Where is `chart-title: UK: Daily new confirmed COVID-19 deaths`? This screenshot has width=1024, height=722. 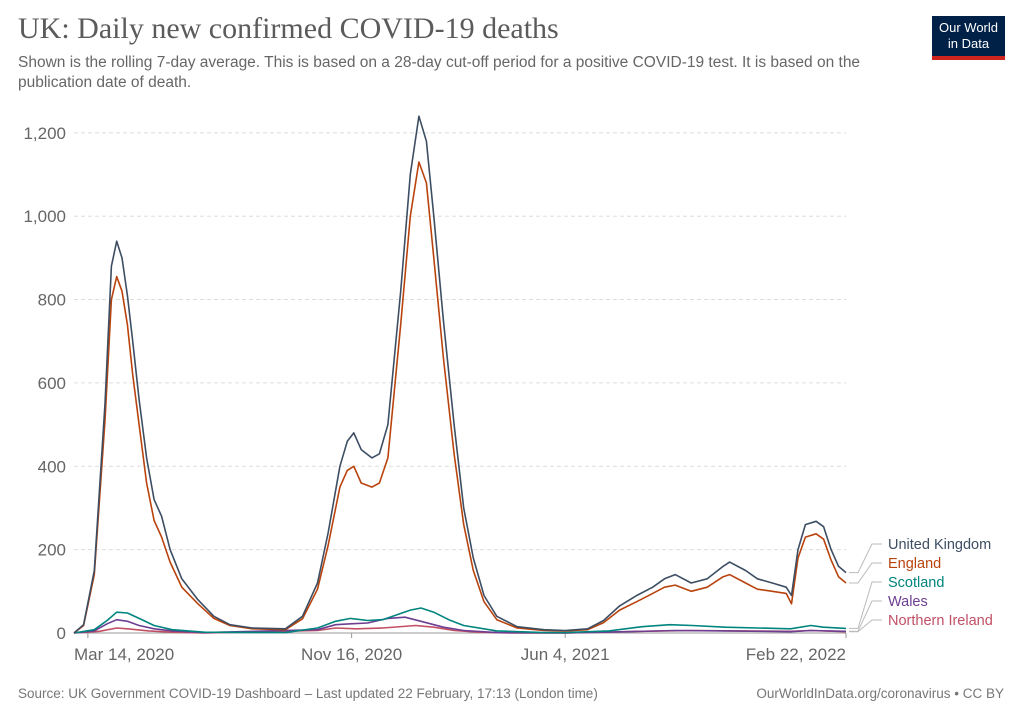 chart-title: UK: Daily new confirmed COVID-19 deaths is located at coordinates (288, 28).